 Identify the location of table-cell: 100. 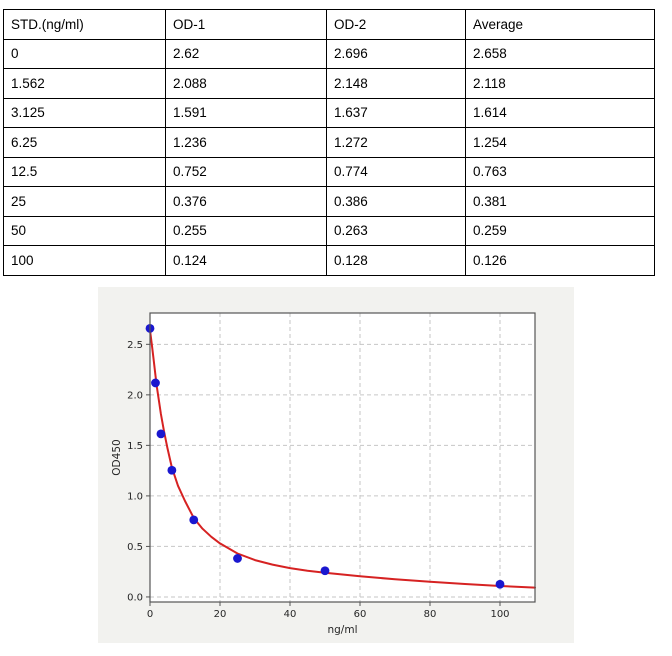
(84, 260).